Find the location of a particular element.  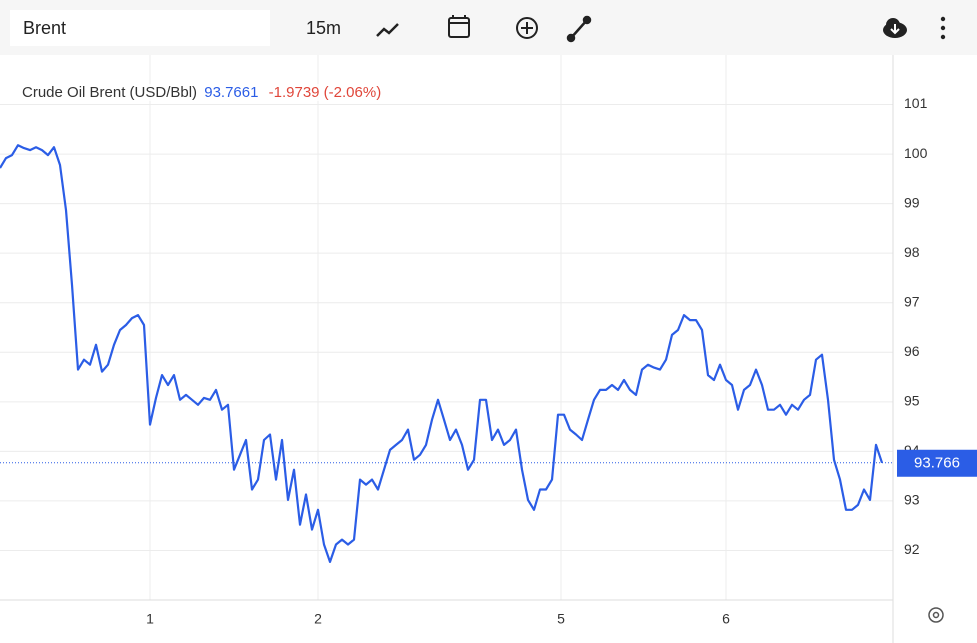

legend-value: 93.7661 is located at coordinates (231, 92).